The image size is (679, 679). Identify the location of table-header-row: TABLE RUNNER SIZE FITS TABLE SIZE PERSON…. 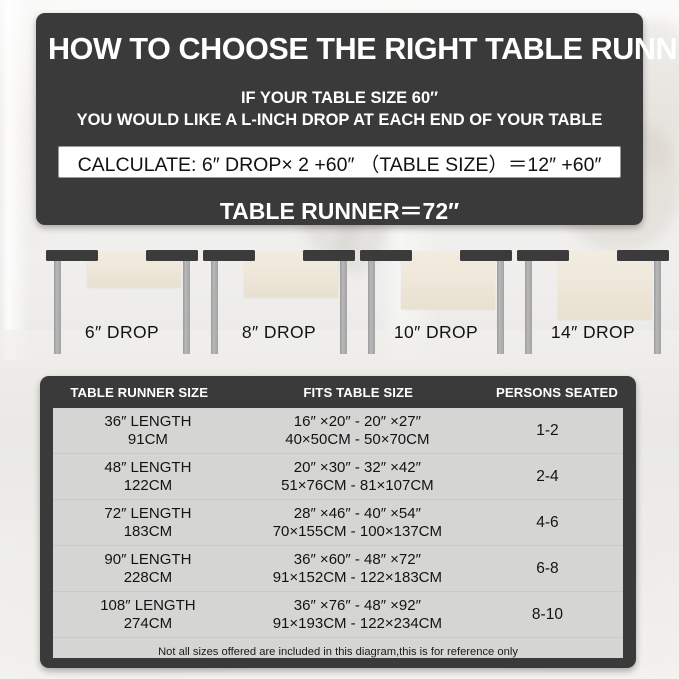
(338, 390).